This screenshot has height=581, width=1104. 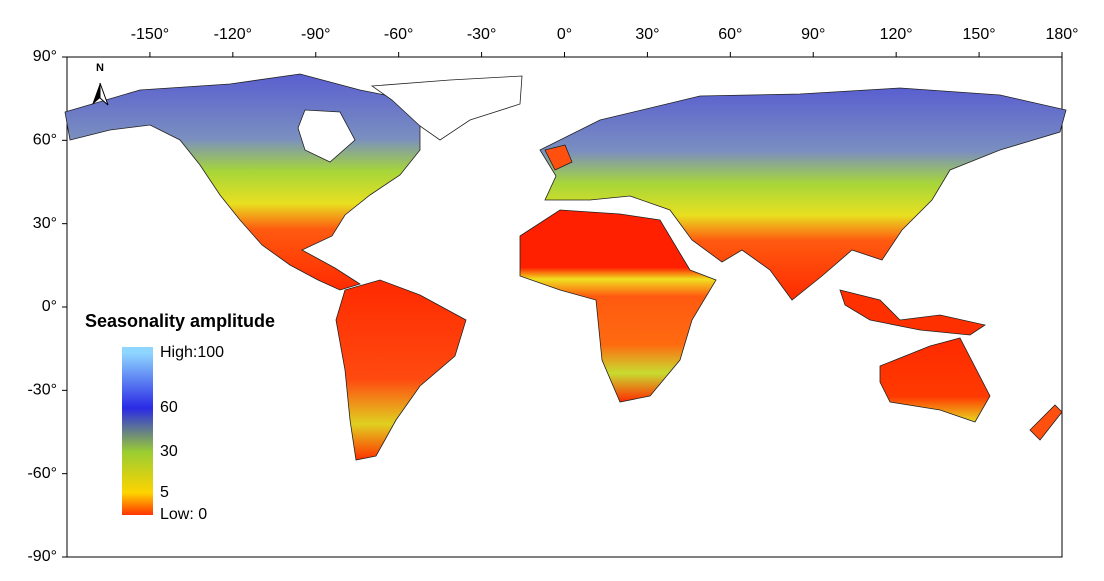 What do you see at coordinates (100, 68) in the screenshot?
I see `north-label: N` at bounding box center [100, 68].